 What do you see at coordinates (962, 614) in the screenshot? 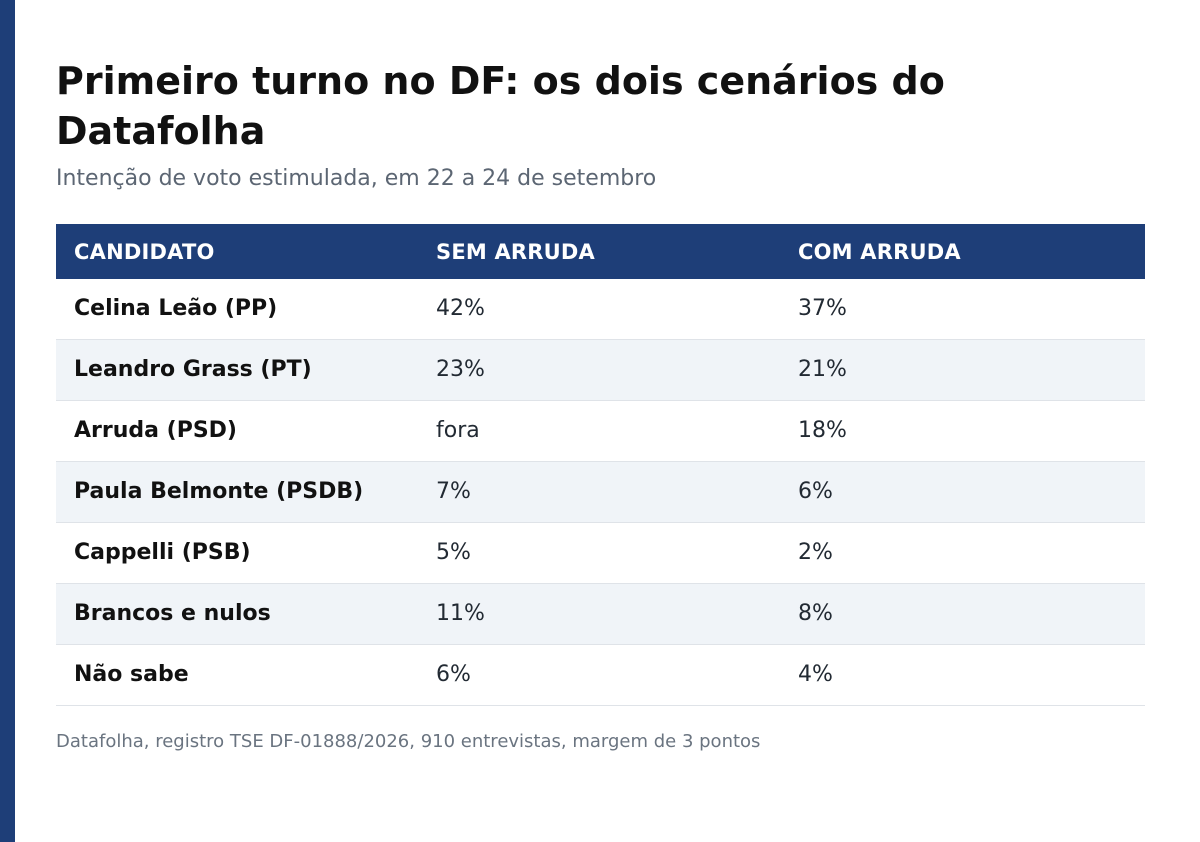
I see `value-com-arruda: 8%` at bounding box center [962, 614].